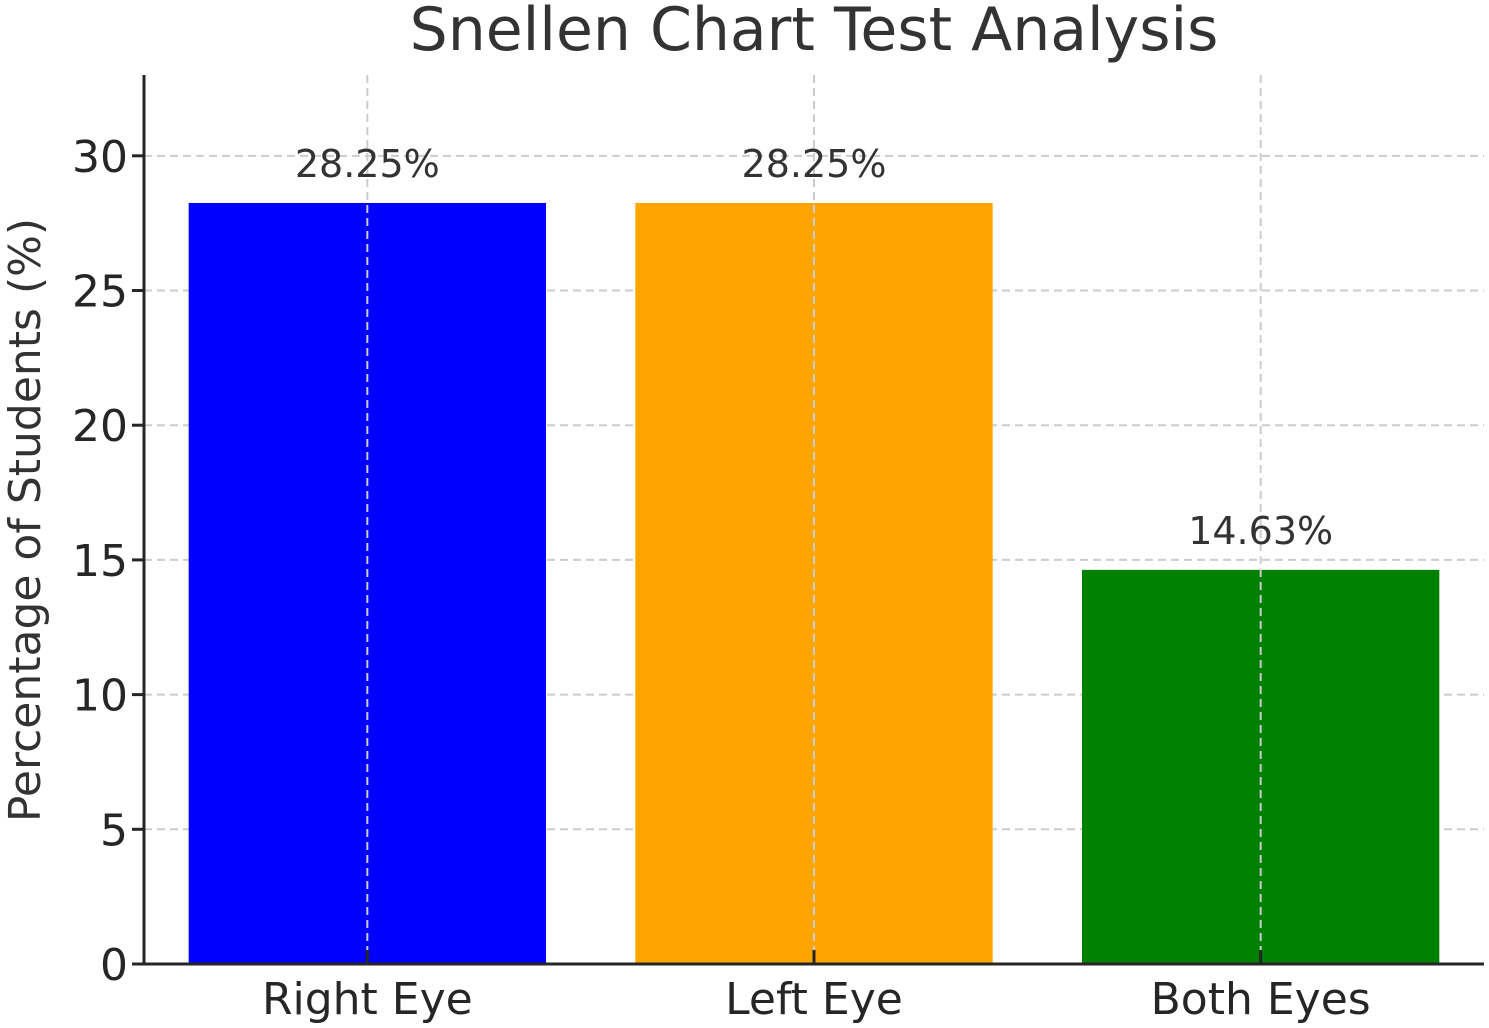 The height and width of the screenshot is (1028, 1489). Describe the element at coordinates (814, 999) in the screenshot. I see `x-tick-label-1: Left Eye` at that location.